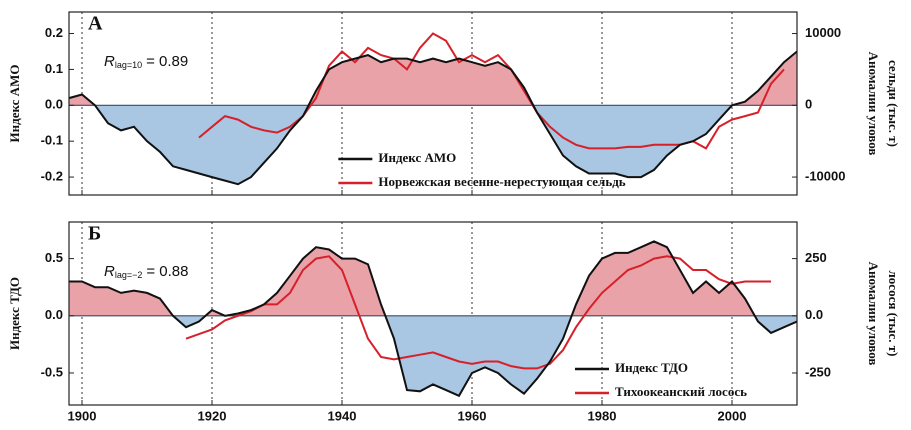  Describe the element at coordinates (602, 415) in the screenshot. I see `x-tick-label: 1980` at that location.